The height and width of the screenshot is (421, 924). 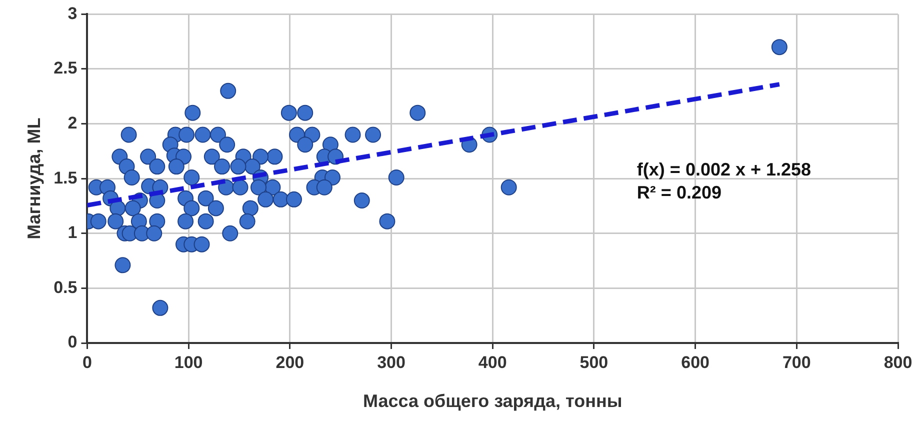 What do you see at coordinates (391, 362) in the screenshot?
I see `x-tick-label: 300` at bounding box center [391, 362].